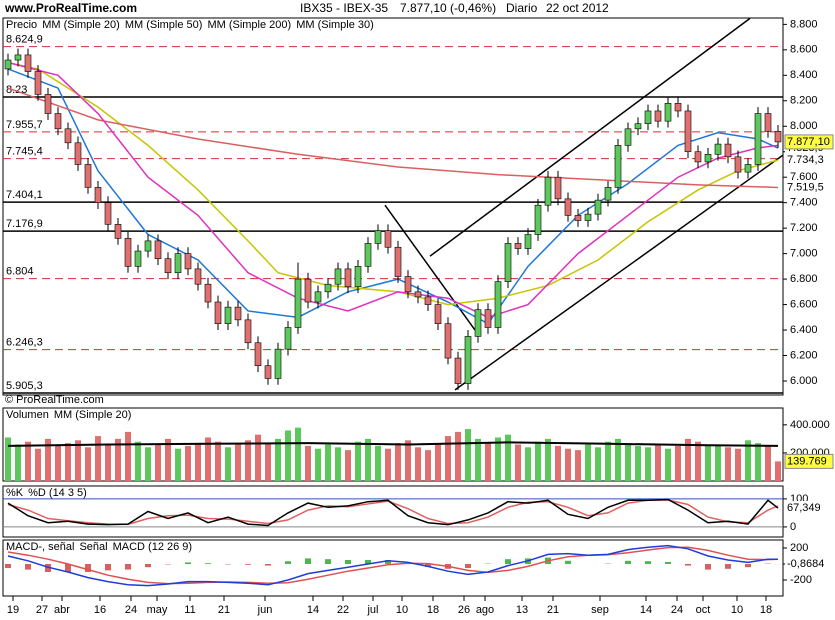  What do you see at coordinates (805, 564) in the screenshot?
I see `last-value-label: -0,8684` at bounding box center [805, 564].